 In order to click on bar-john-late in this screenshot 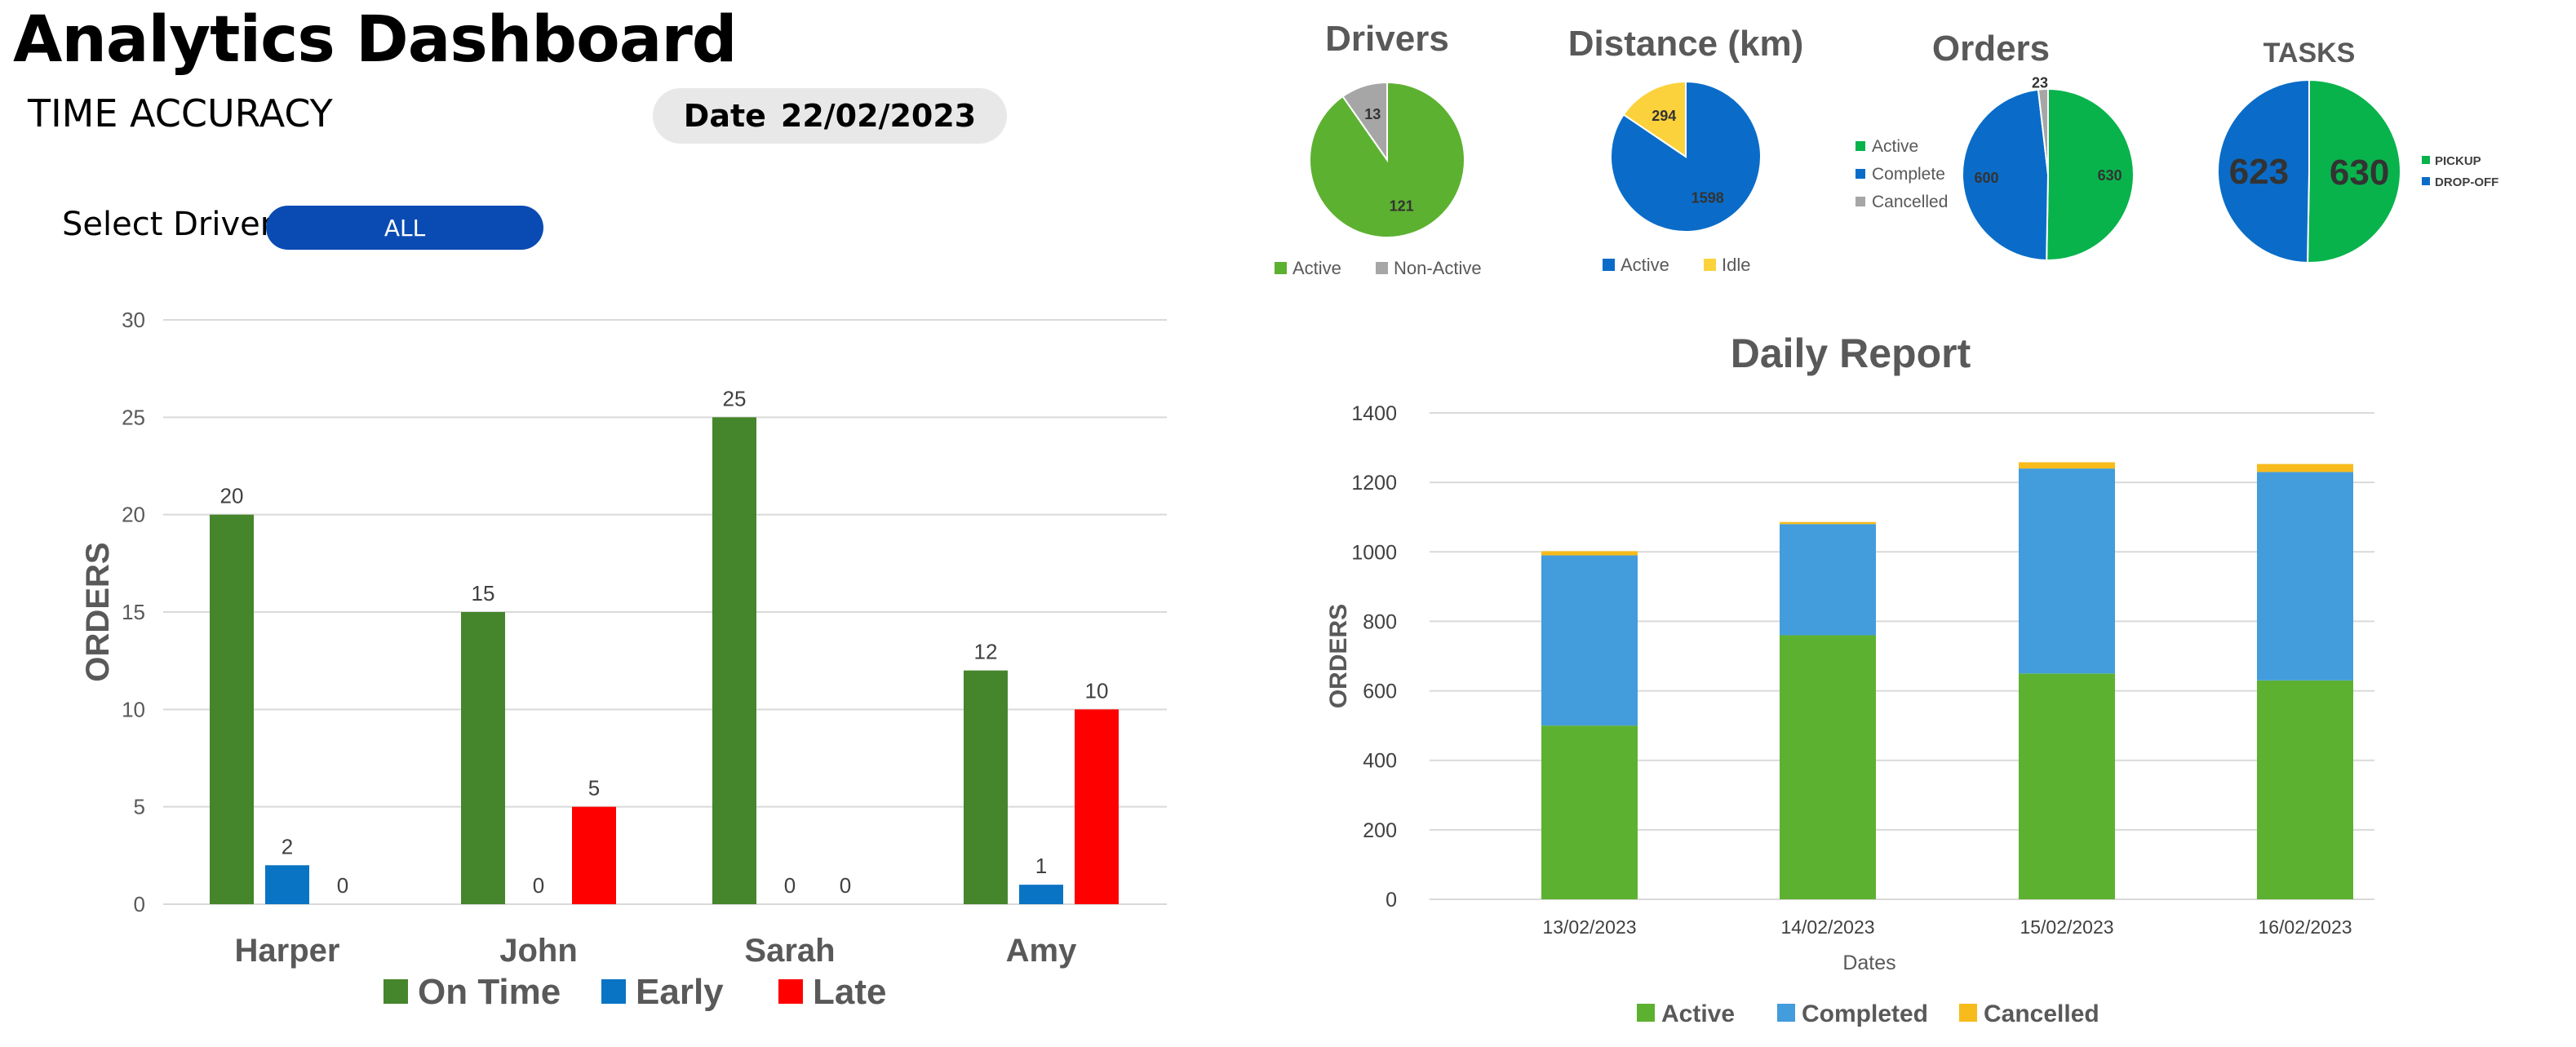, I will do `click(594, 855)`.